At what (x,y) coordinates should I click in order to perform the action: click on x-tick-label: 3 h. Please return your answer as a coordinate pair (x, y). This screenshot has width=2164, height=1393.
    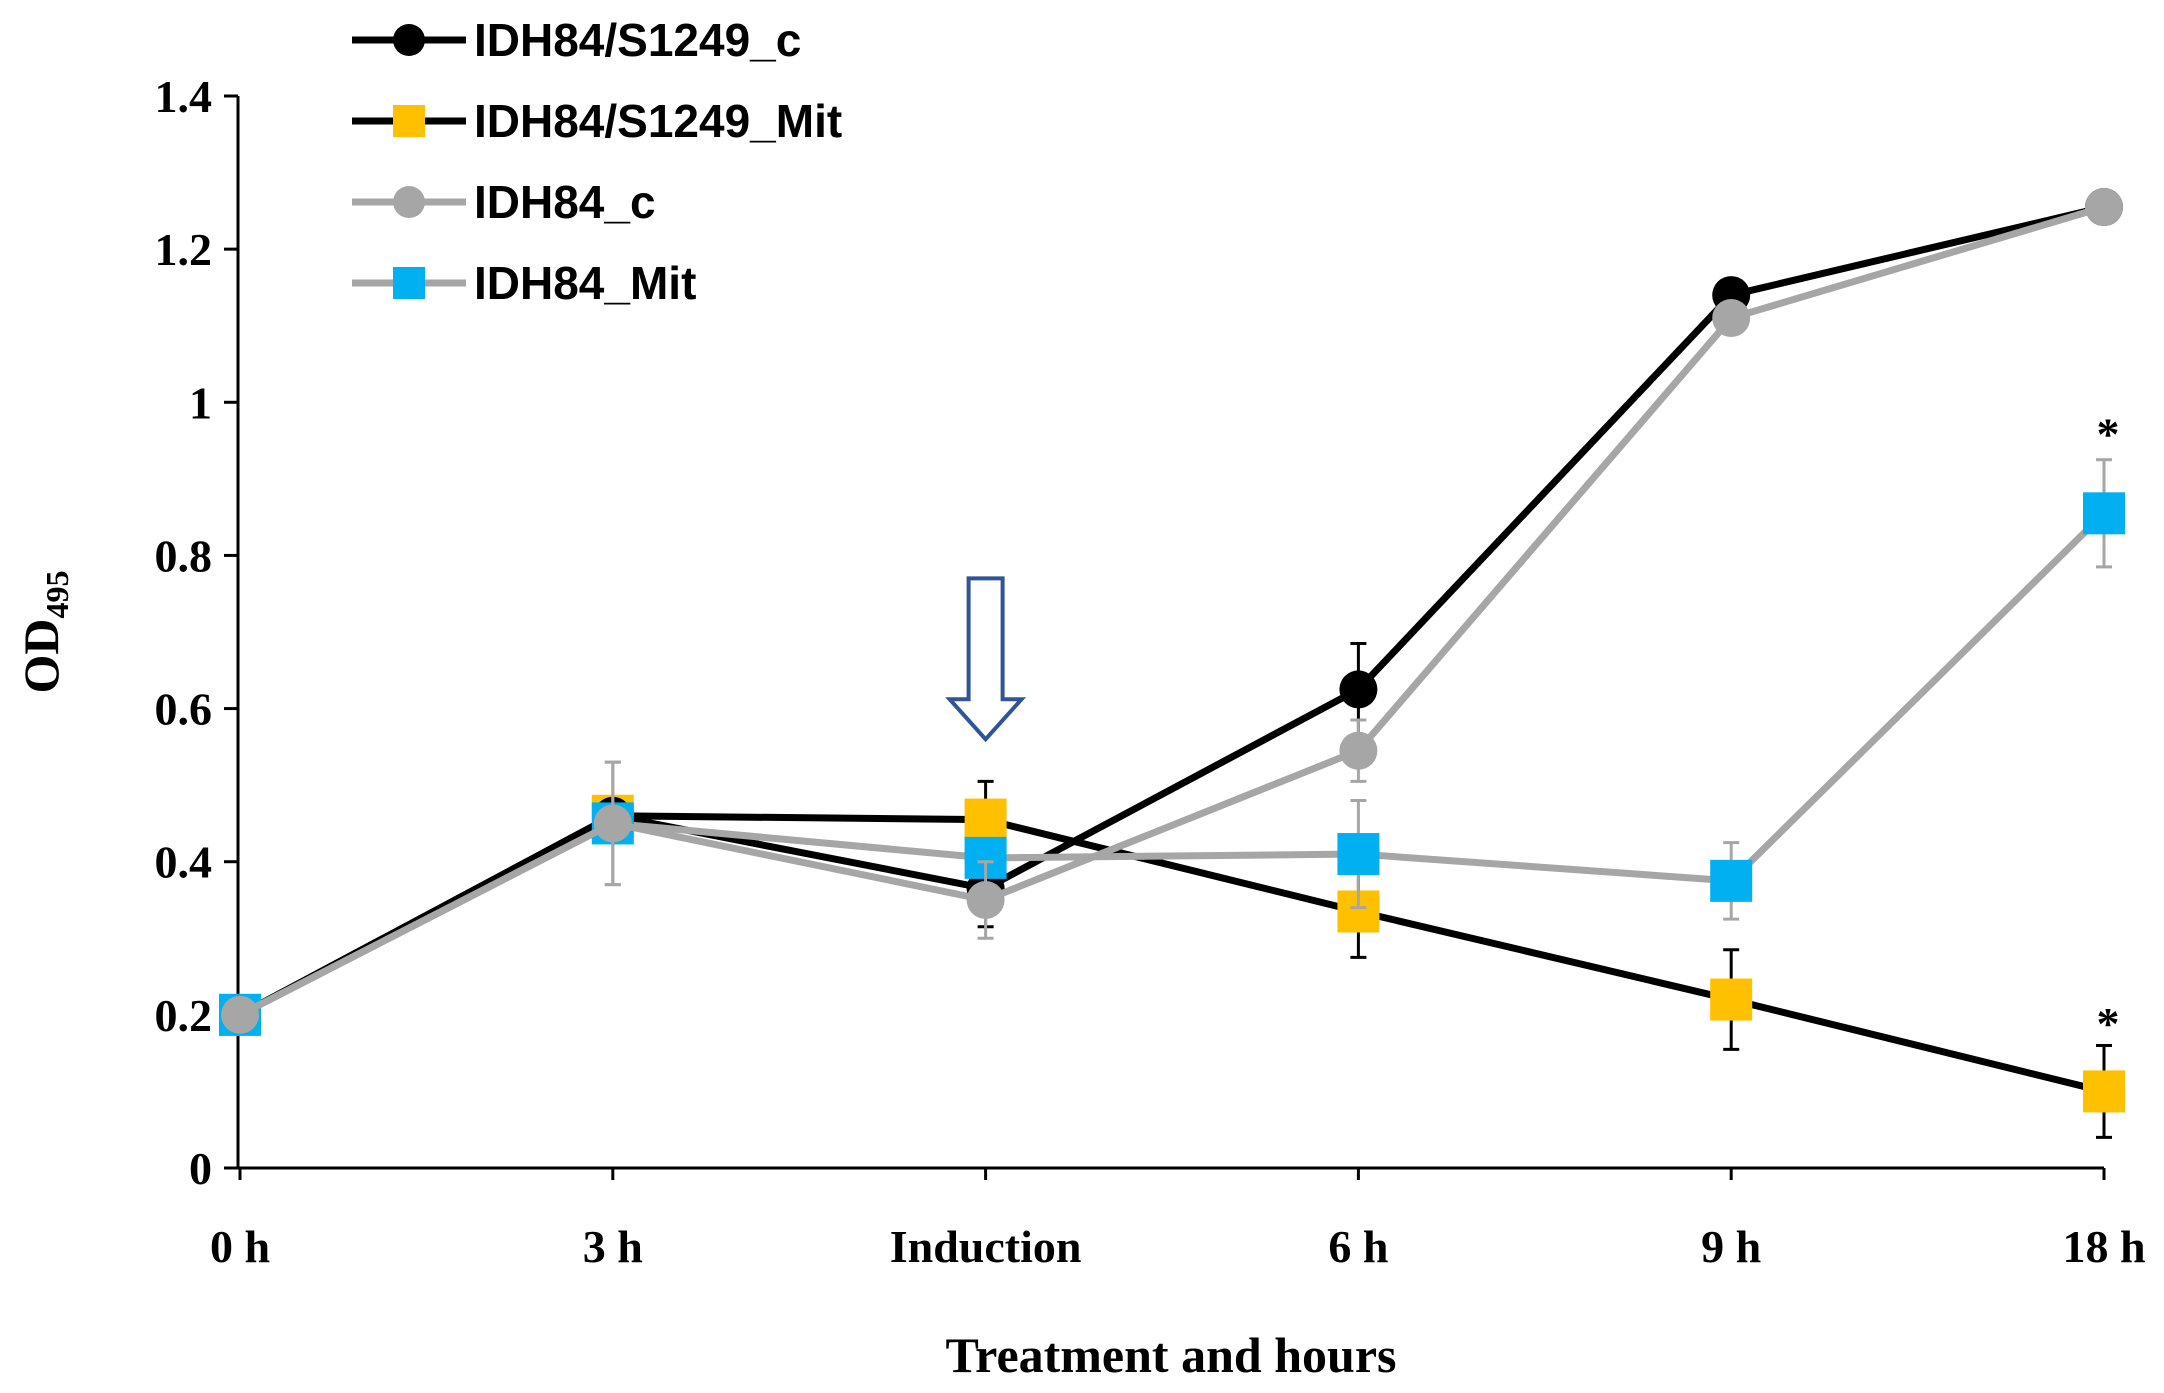
    Looking at the image, I should click on (613, 1246).